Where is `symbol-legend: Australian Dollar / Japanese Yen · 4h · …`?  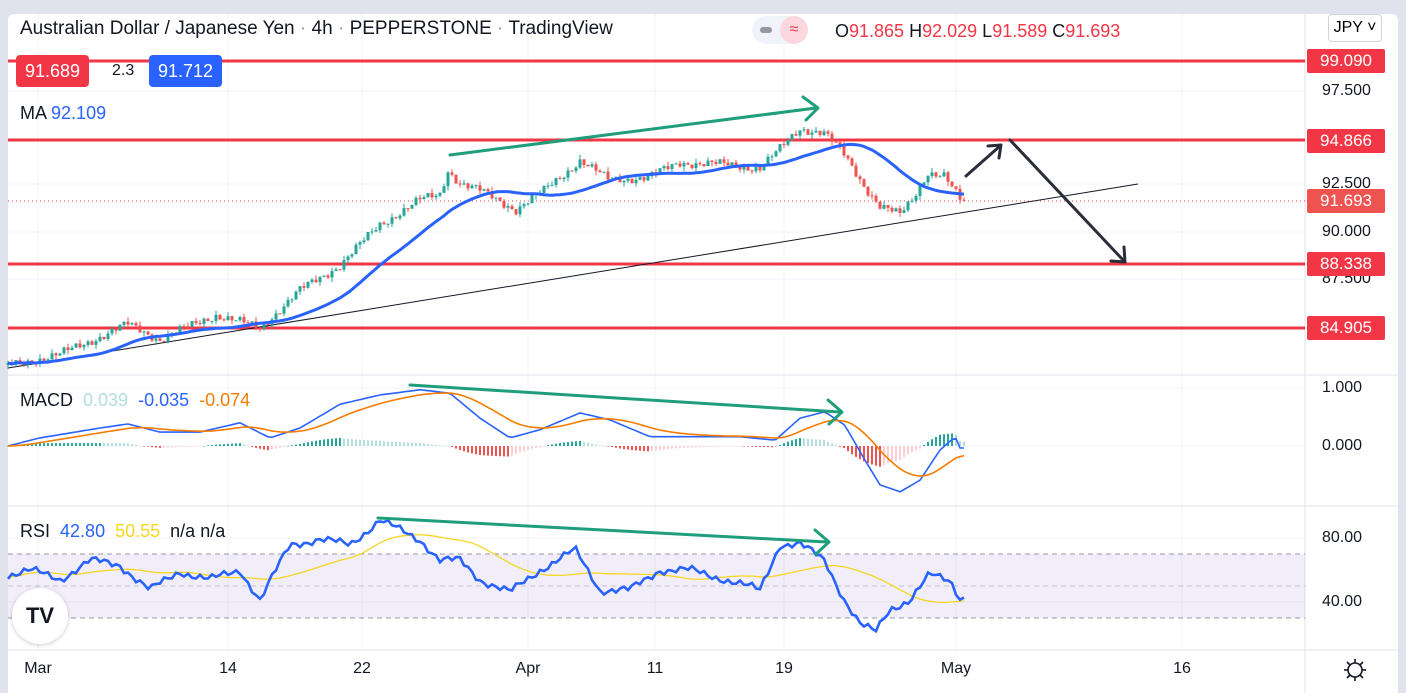 symbol-legend: Australian Dollar / Japanese Yen · 4h · … is located at coordinates (316, 29).